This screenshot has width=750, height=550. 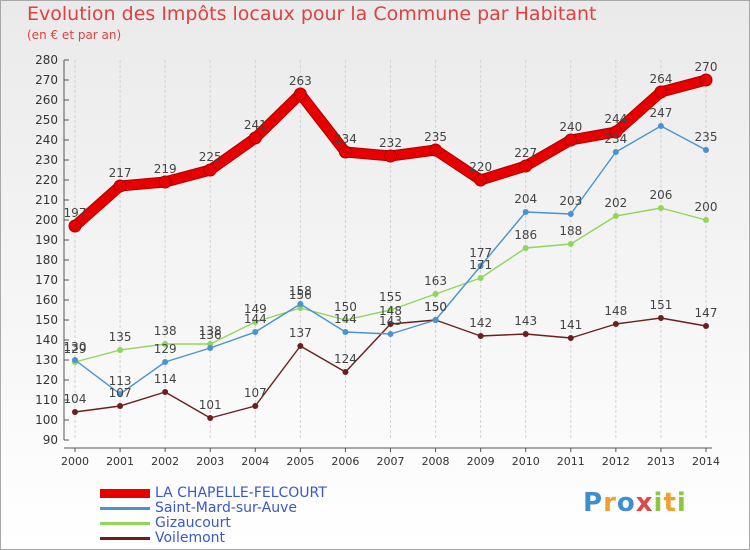 What do you see at coordinates (390, 334) in the screenshot?
I see `point-saint-mard-sur-auve-2007` at bounding box center [390, 334].